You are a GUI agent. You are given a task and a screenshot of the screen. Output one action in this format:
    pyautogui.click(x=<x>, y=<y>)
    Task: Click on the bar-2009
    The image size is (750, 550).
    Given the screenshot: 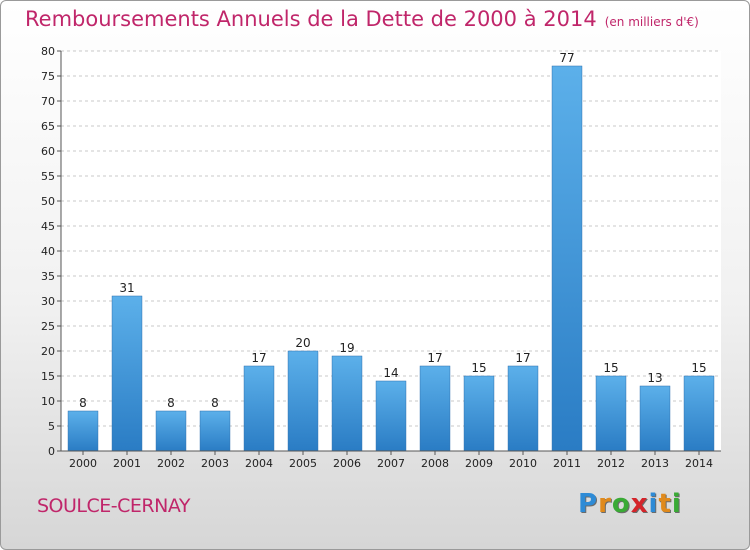 What is the action you would take?
    pyautogui.click(x=479, y=413)
    